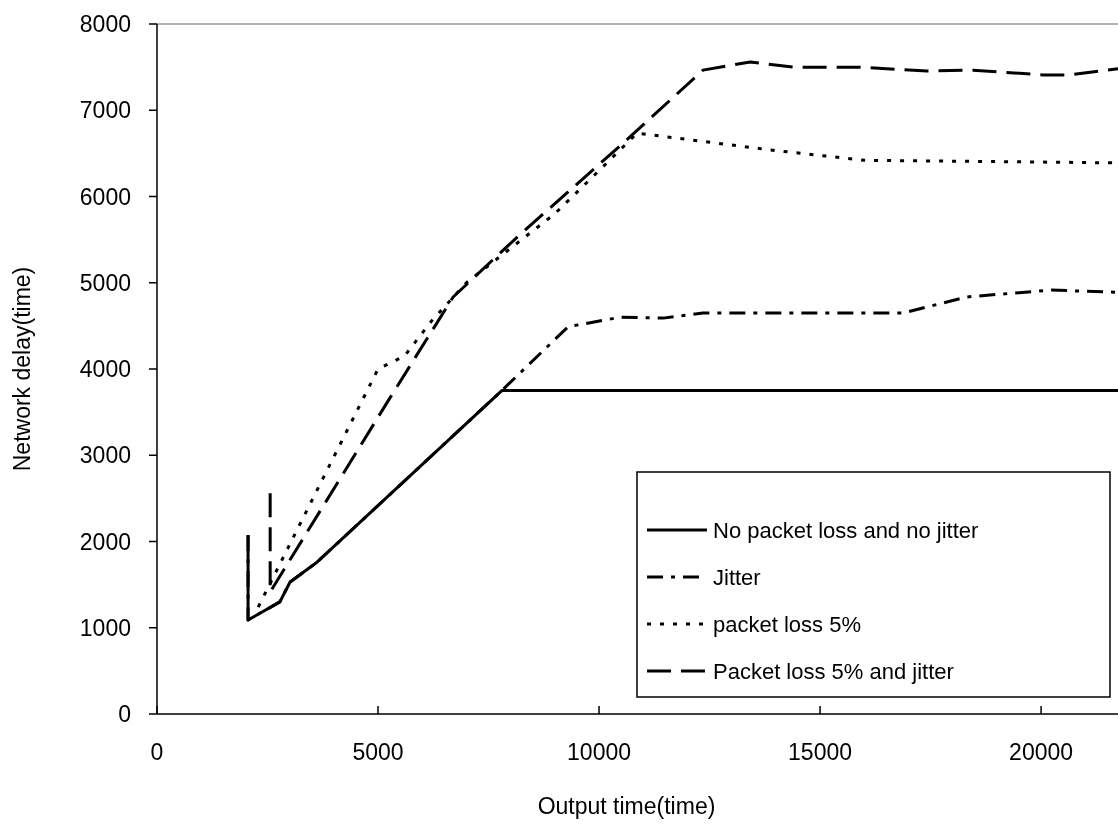 This screenshot has height=829, width=1118. I want to click on y-tick-label: 1000, so click(105, 627).